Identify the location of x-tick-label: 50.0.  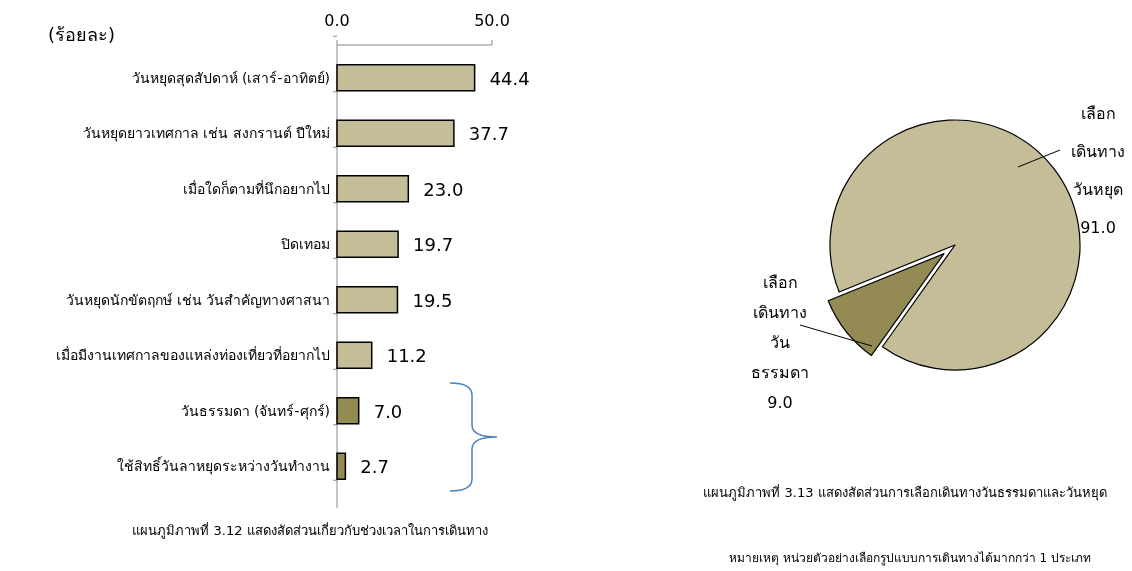
(492, 20).